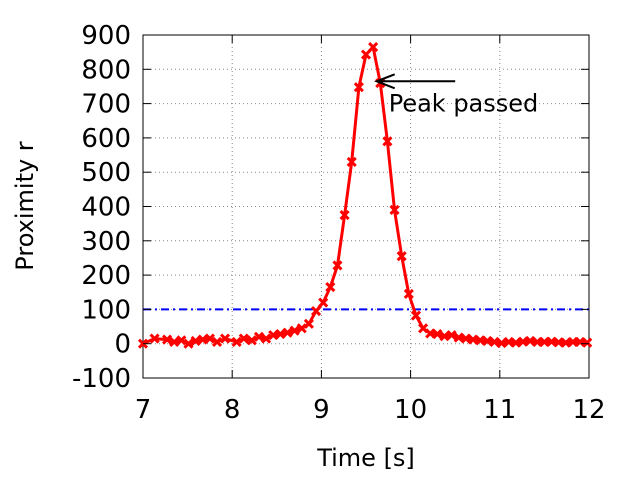 The height and width of the screenshot is (480, 640). What do you see at coordinates (106, 173) in the screenshot?
I see `y-tick-label: 500` at bounding box center [106, 173].